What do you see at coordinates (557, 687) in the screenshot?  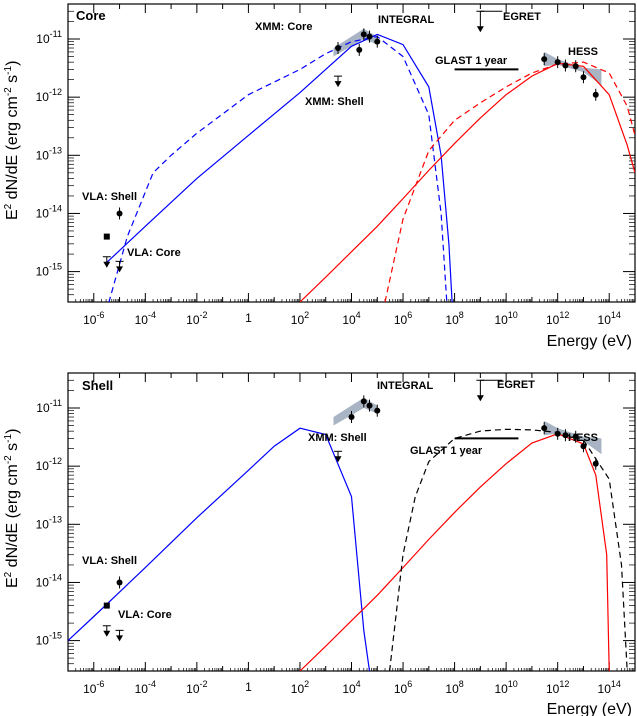 I see `x-tick-label: 10¹²` at bounding box center [557, 687].